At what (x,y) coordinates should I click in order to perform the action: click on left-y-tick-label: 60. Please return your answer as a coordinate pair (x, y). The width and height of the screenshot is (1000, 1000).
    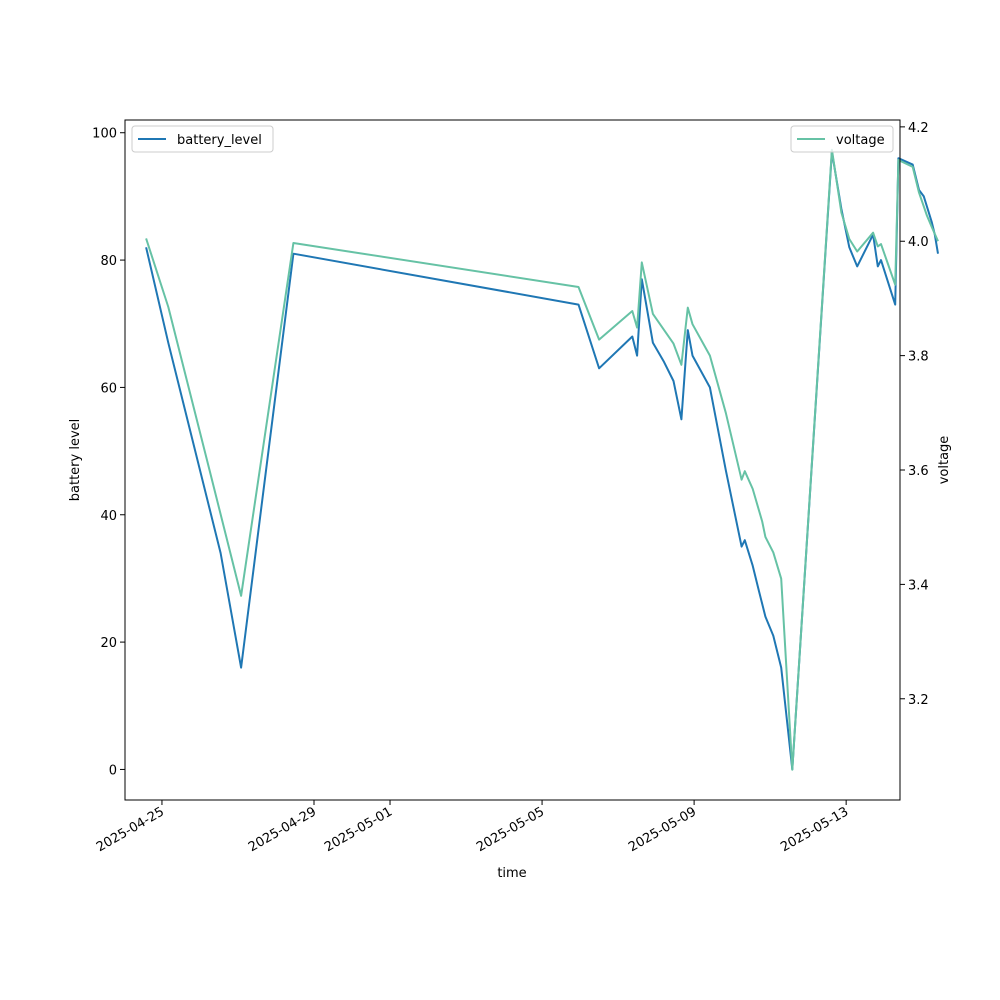
    Looking at the image, I should click on (108, 388).